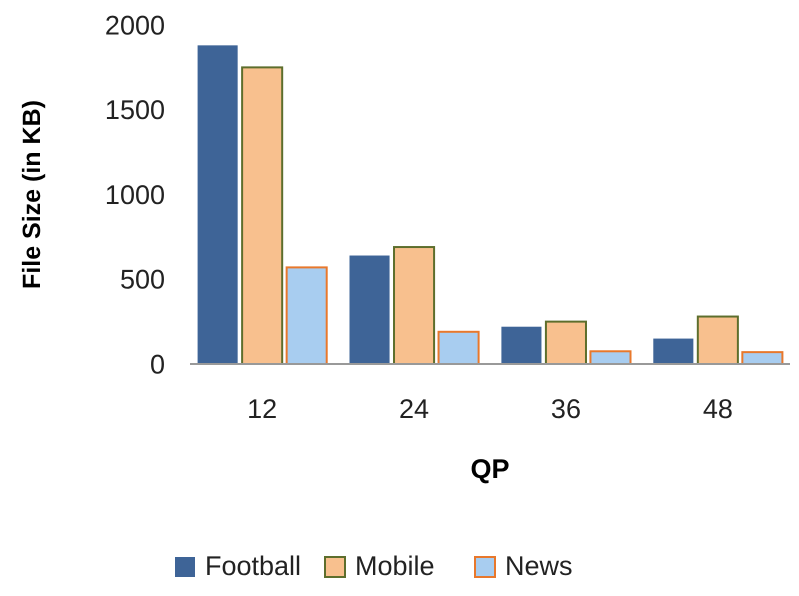  What do you see at coordinates (717, 409) in the screenshot?
I see `x-tick-label: 48` at bounding box center [717, 409].